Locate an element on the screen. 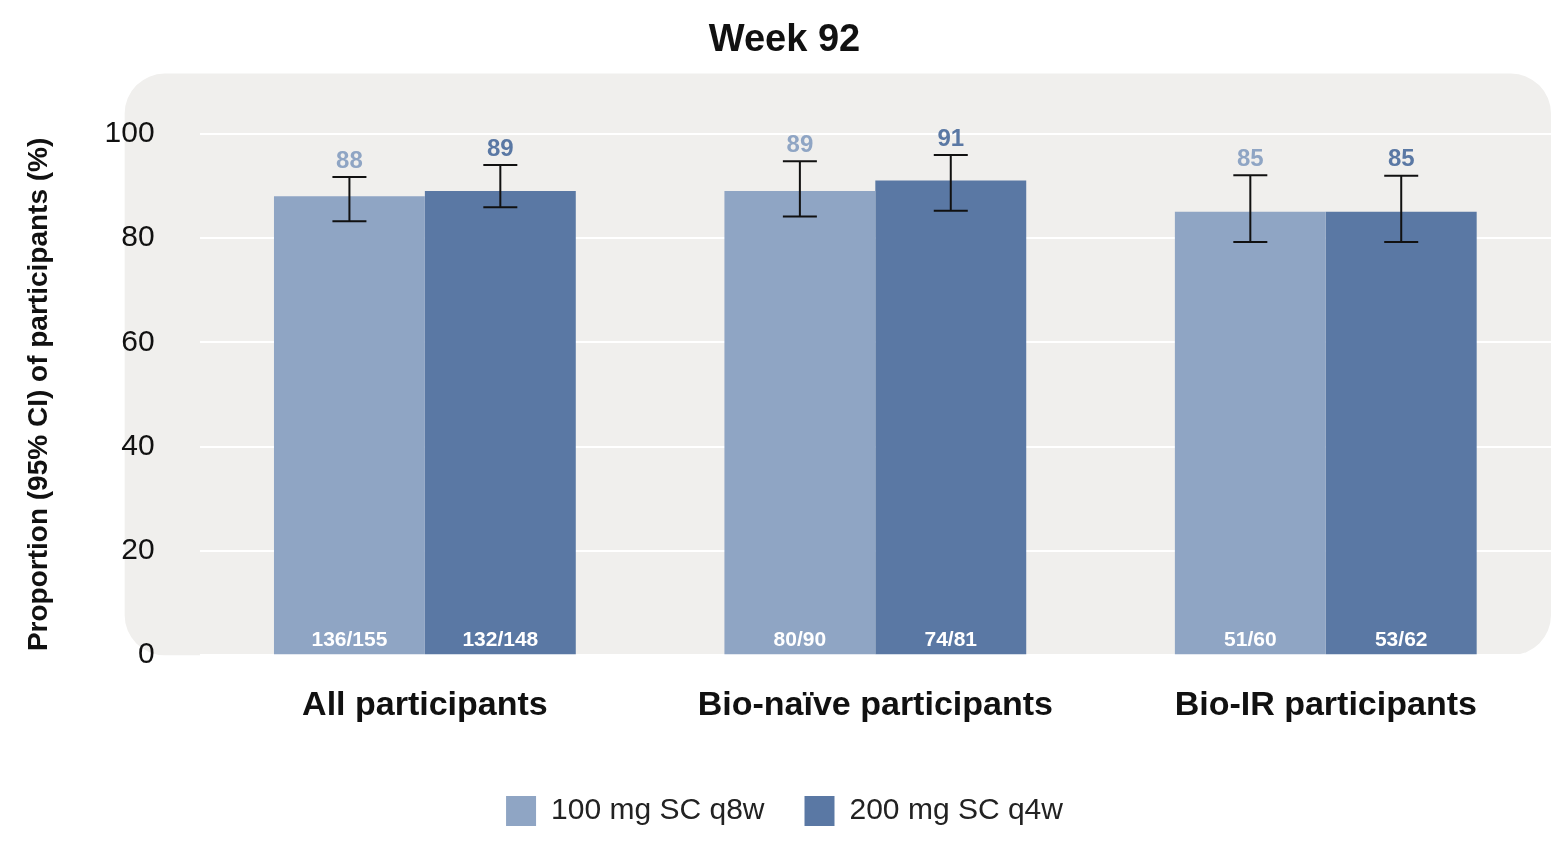 The width and height of the screenshot is (1564, 845). data-label: 91 is located at coordinates (951, 137).